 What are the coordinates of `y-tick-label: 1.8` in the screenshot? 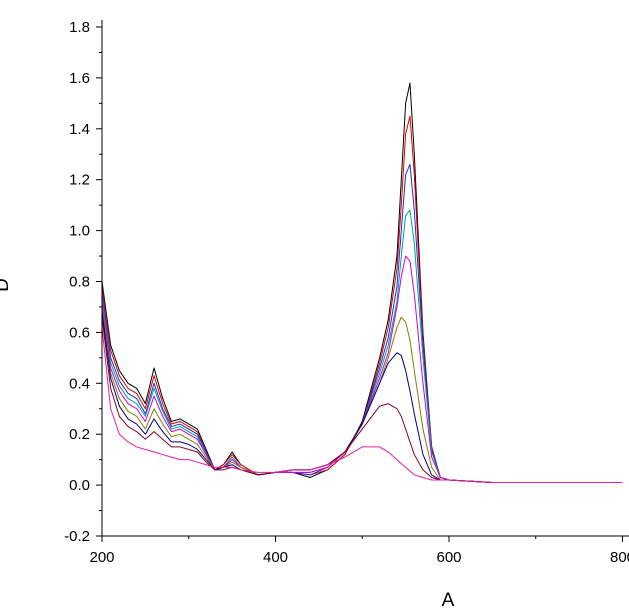 It's located at (79, 27).